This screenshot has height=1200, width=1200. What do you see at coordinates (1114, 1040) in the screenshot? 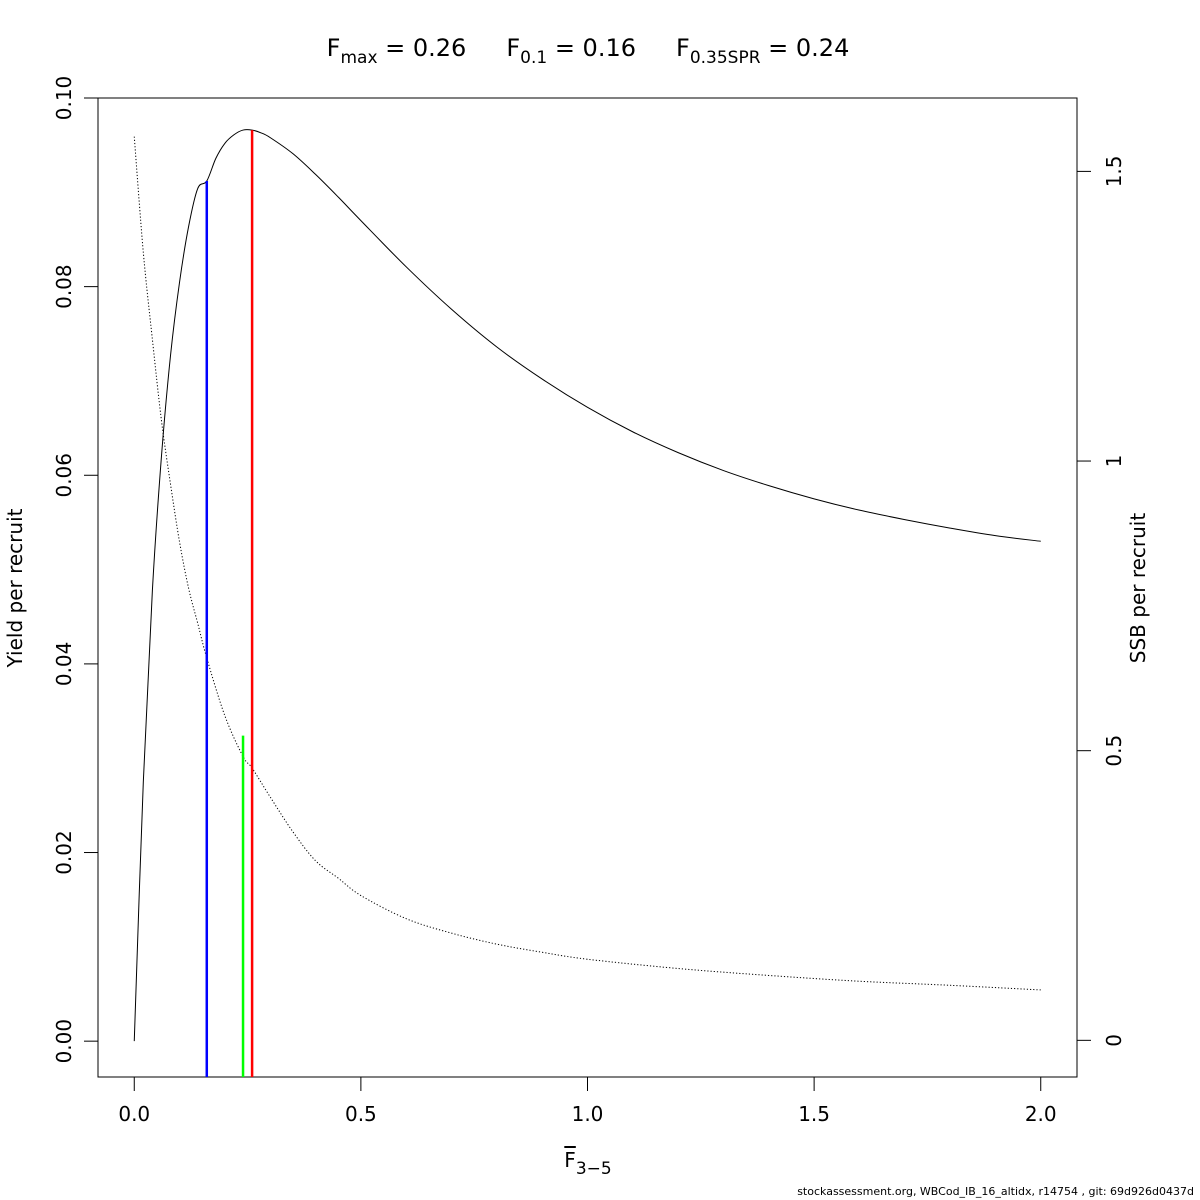
I see `y-right-tick-label: 0` at bounding box center [1114, 1040].